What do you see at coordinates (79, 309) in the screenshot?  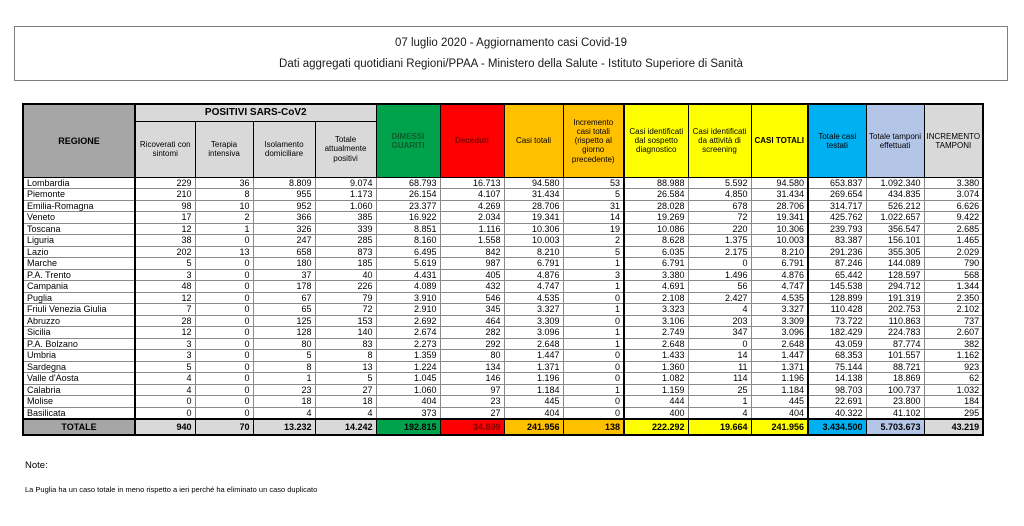 I see `cell-regione: Friuli Venezia Giulia` at bounding box center [79, 309].